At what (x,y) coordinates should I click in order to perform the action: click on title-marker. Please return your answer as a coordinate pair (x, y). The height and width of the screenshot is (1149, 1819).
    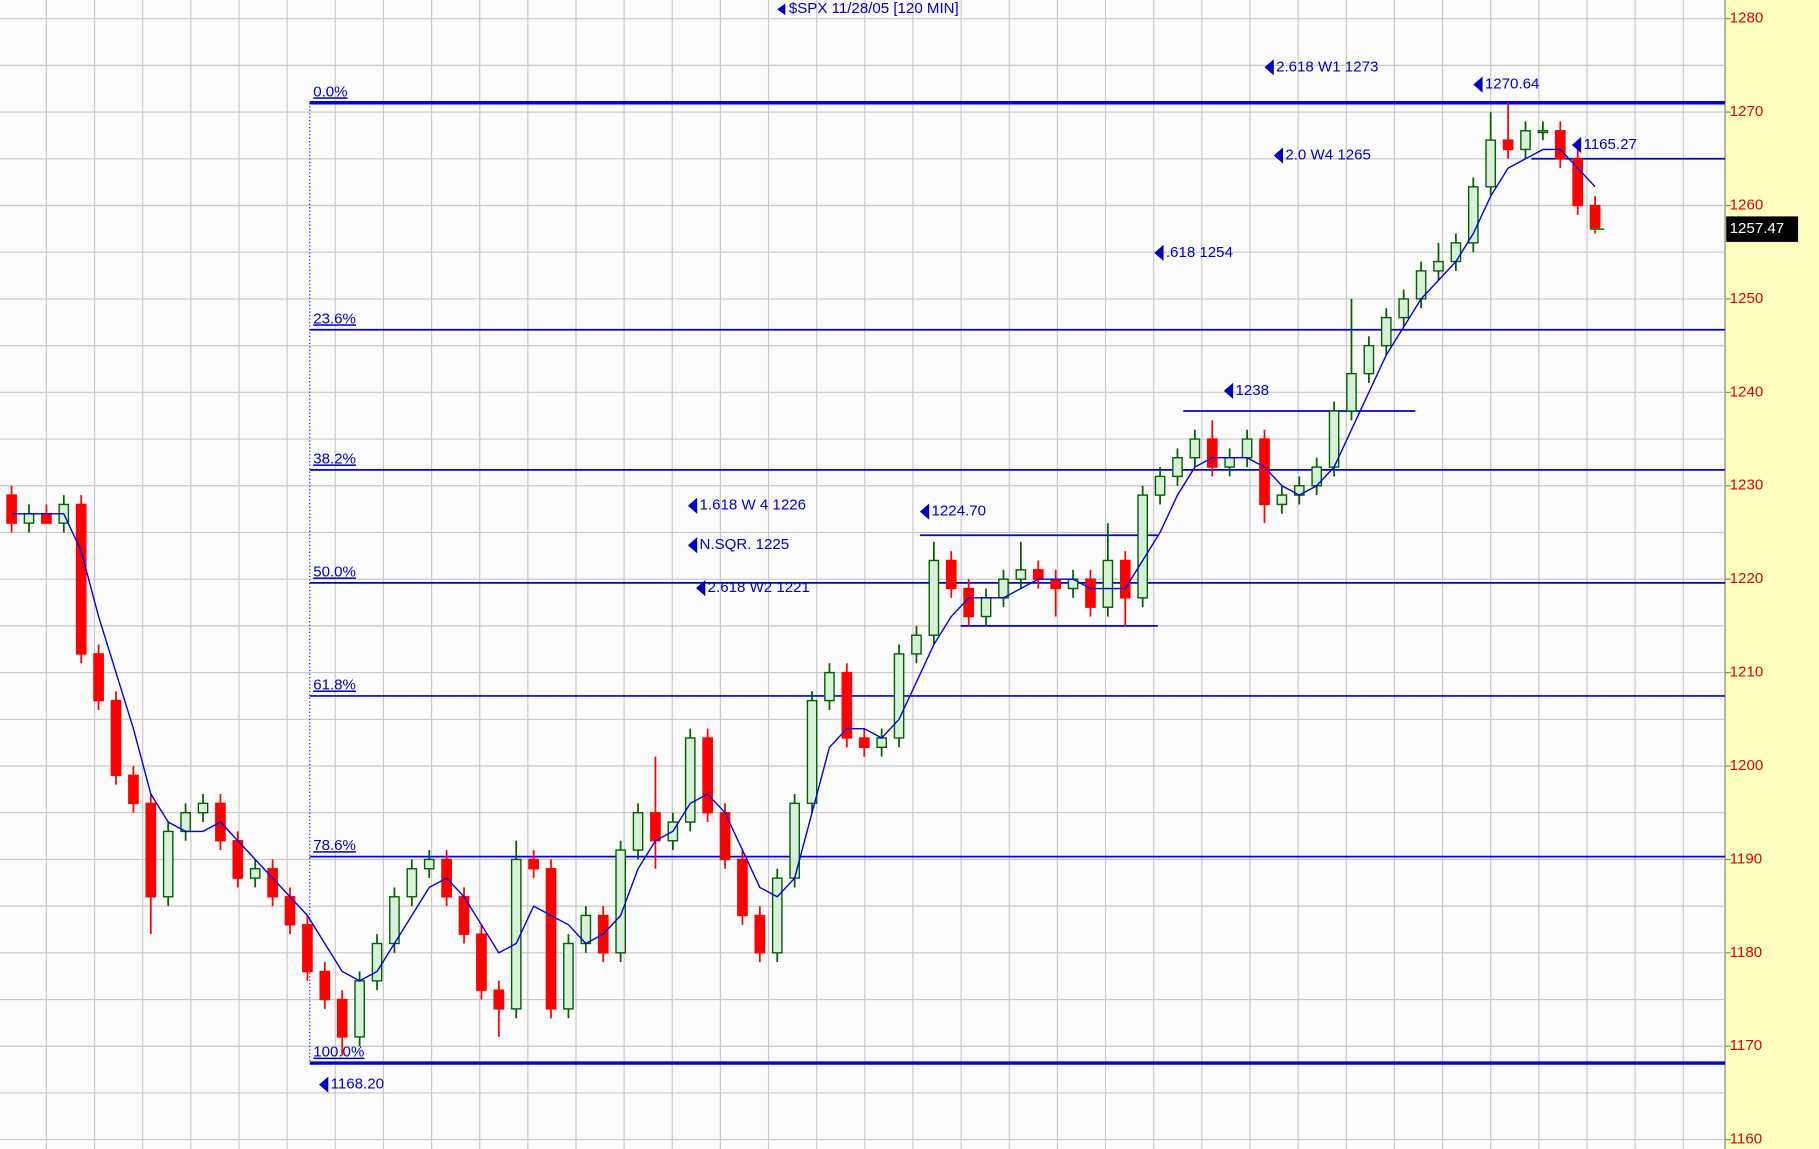
    Looking at the image, I should click on (781, 9).